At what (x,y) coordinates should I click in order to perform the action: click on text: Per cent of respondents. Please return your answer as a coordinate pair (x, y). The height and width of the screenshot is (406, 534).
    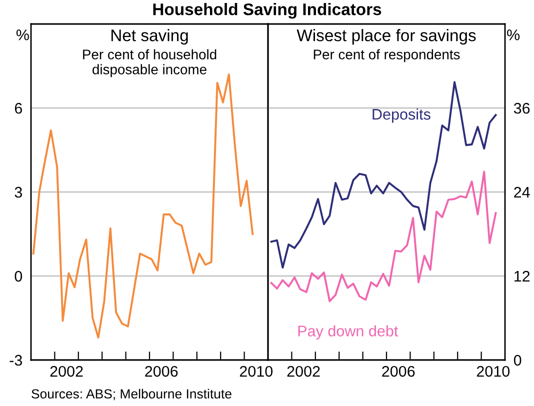
    Looking at the image, I should click on (387, 55).